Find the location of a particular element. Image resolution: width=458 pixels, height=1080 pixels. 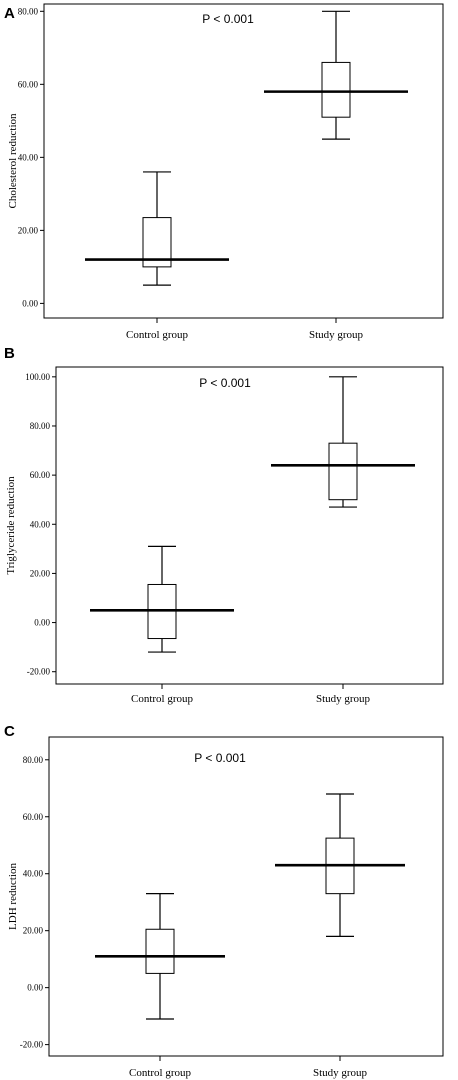

panel-label: A is located at coordinates (9, 13).